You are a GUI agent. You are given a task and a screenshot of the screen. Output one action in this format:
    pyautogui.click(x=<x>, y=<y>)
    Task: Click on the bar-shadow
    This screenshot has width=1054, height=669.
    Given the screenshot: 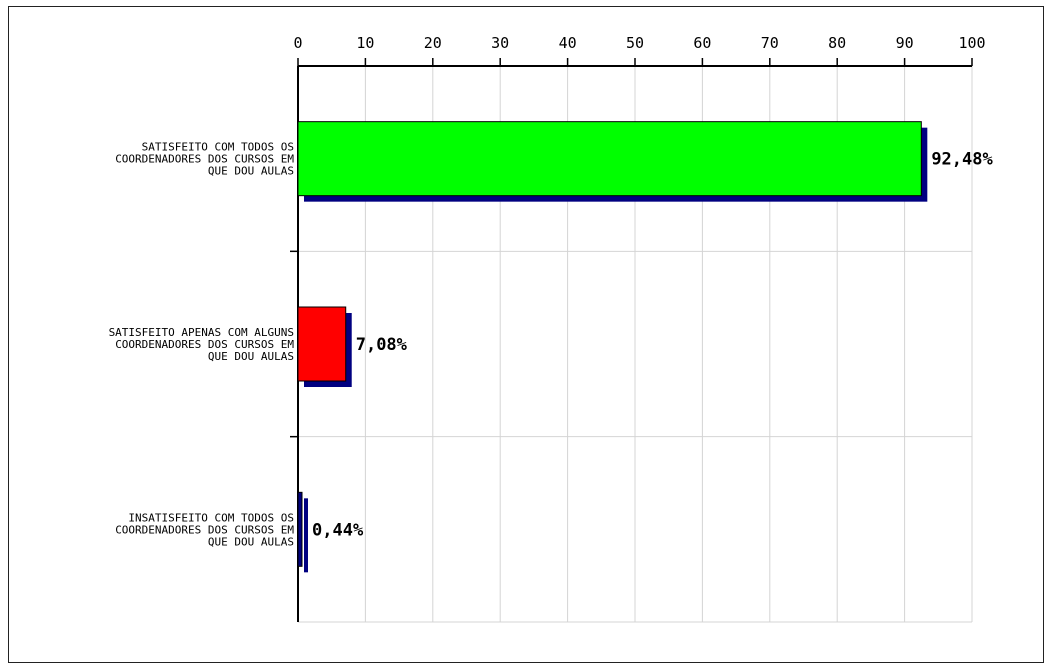 What is the action you would take?
    pyautogui.click(x=306, y=535)
    